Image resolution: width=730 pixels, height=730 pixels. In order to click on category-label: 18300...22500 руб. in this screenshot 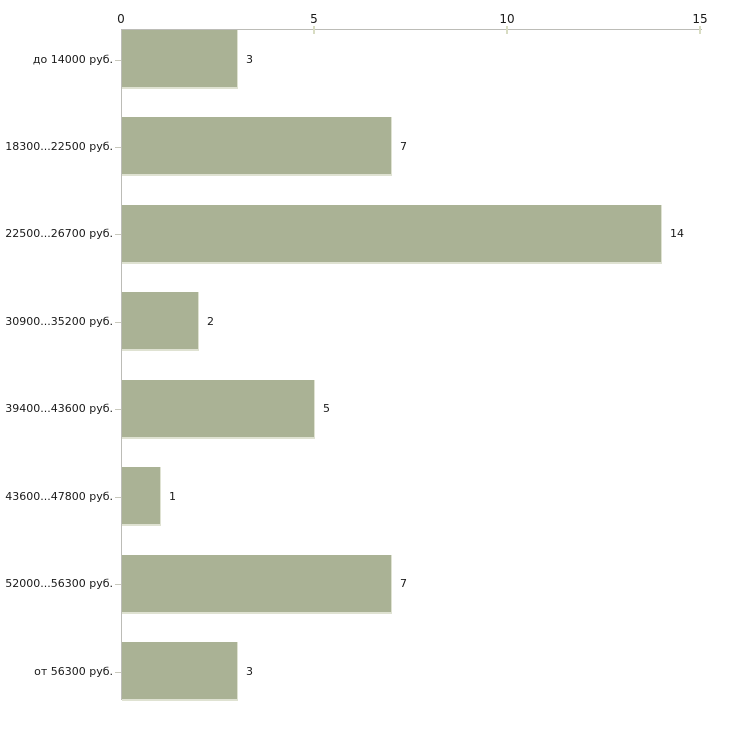, I will do `click(59, 146)`.